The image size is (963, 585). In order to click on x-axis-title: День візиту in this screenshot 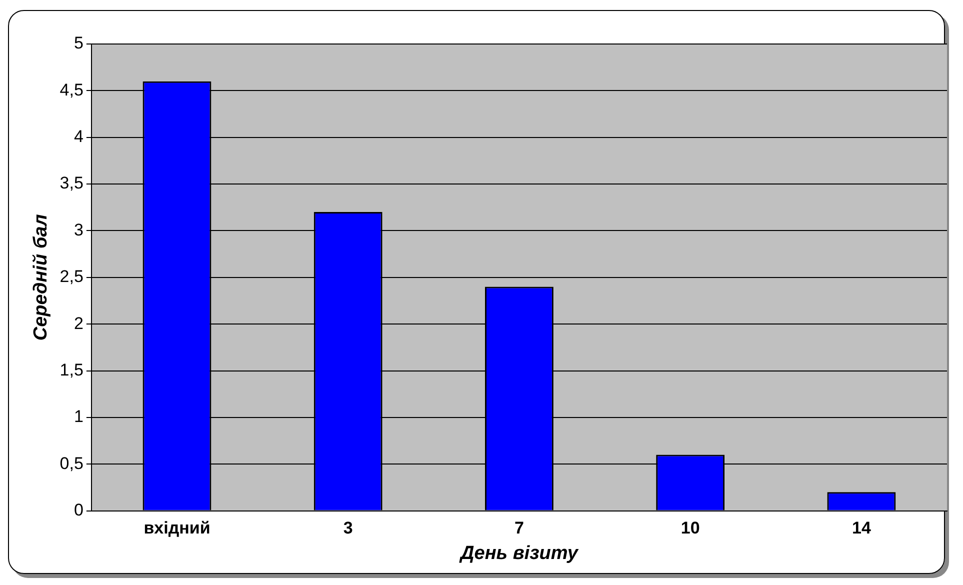, I will do `click(519, 553)`.